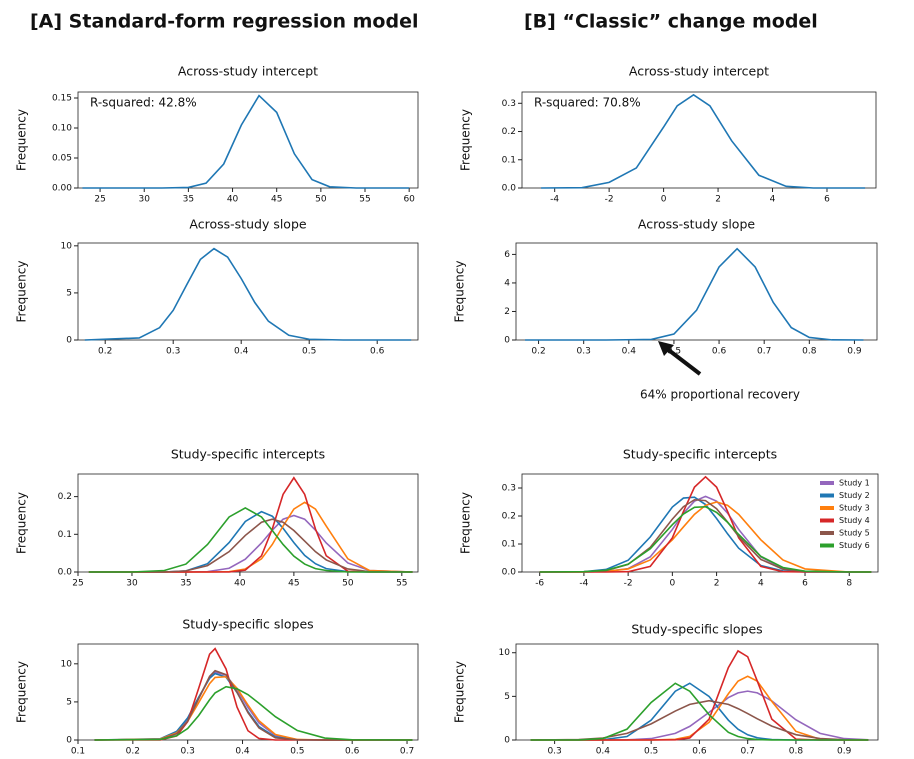 This screenshot has width=914, height=759. What do you see at coordinates (62, 159) in the screenshot?
I see `y-tick-label: 0.05` at bounding box center [62, 159].